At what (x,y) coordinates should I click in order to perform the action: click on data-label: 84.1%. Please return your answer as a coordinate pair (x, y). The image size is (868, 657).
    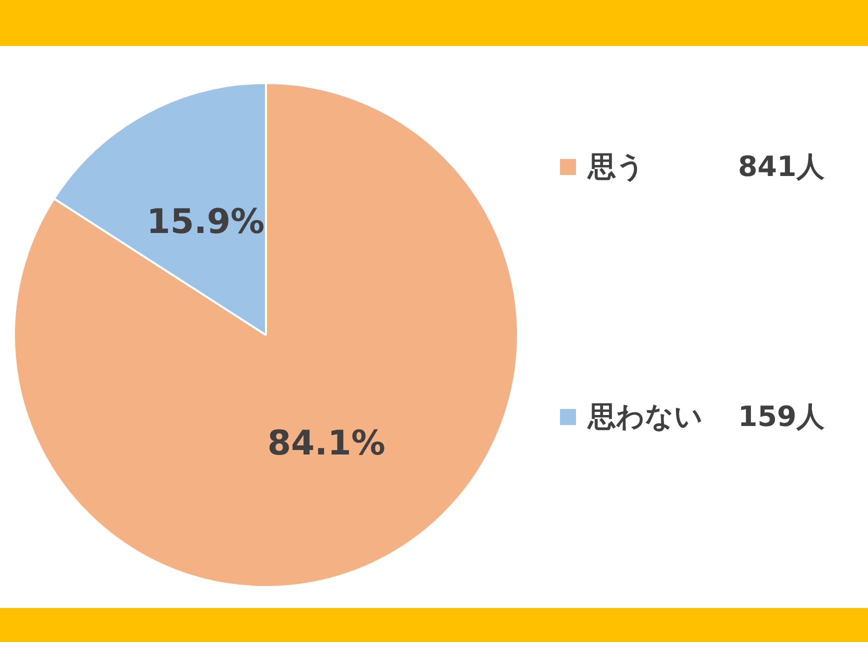
    Looking at the image, I should click on (326, 443).